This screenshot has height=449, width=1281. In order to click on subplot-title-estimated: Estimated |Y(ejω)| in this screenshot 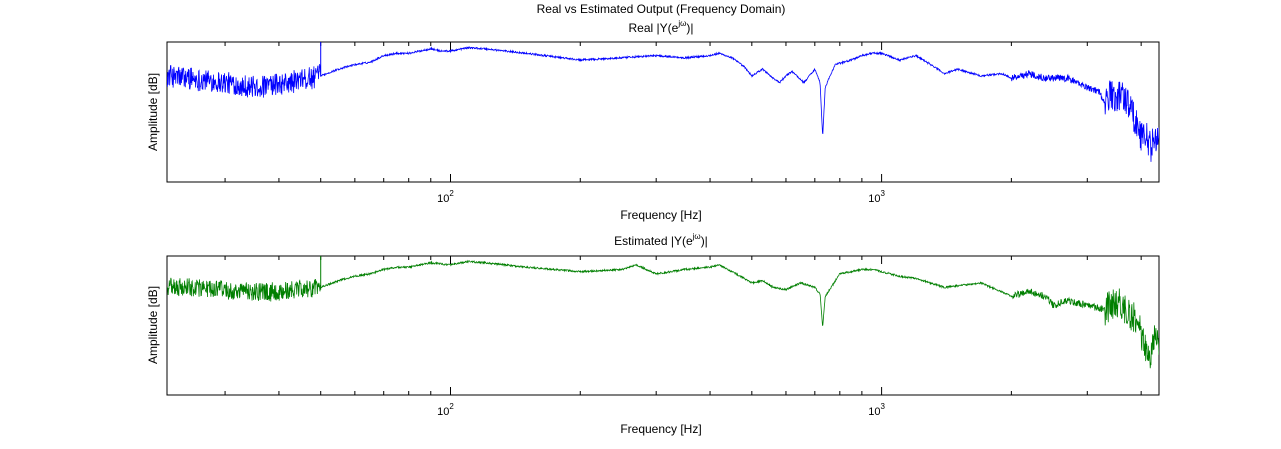, I will do `click(661, 240)`.